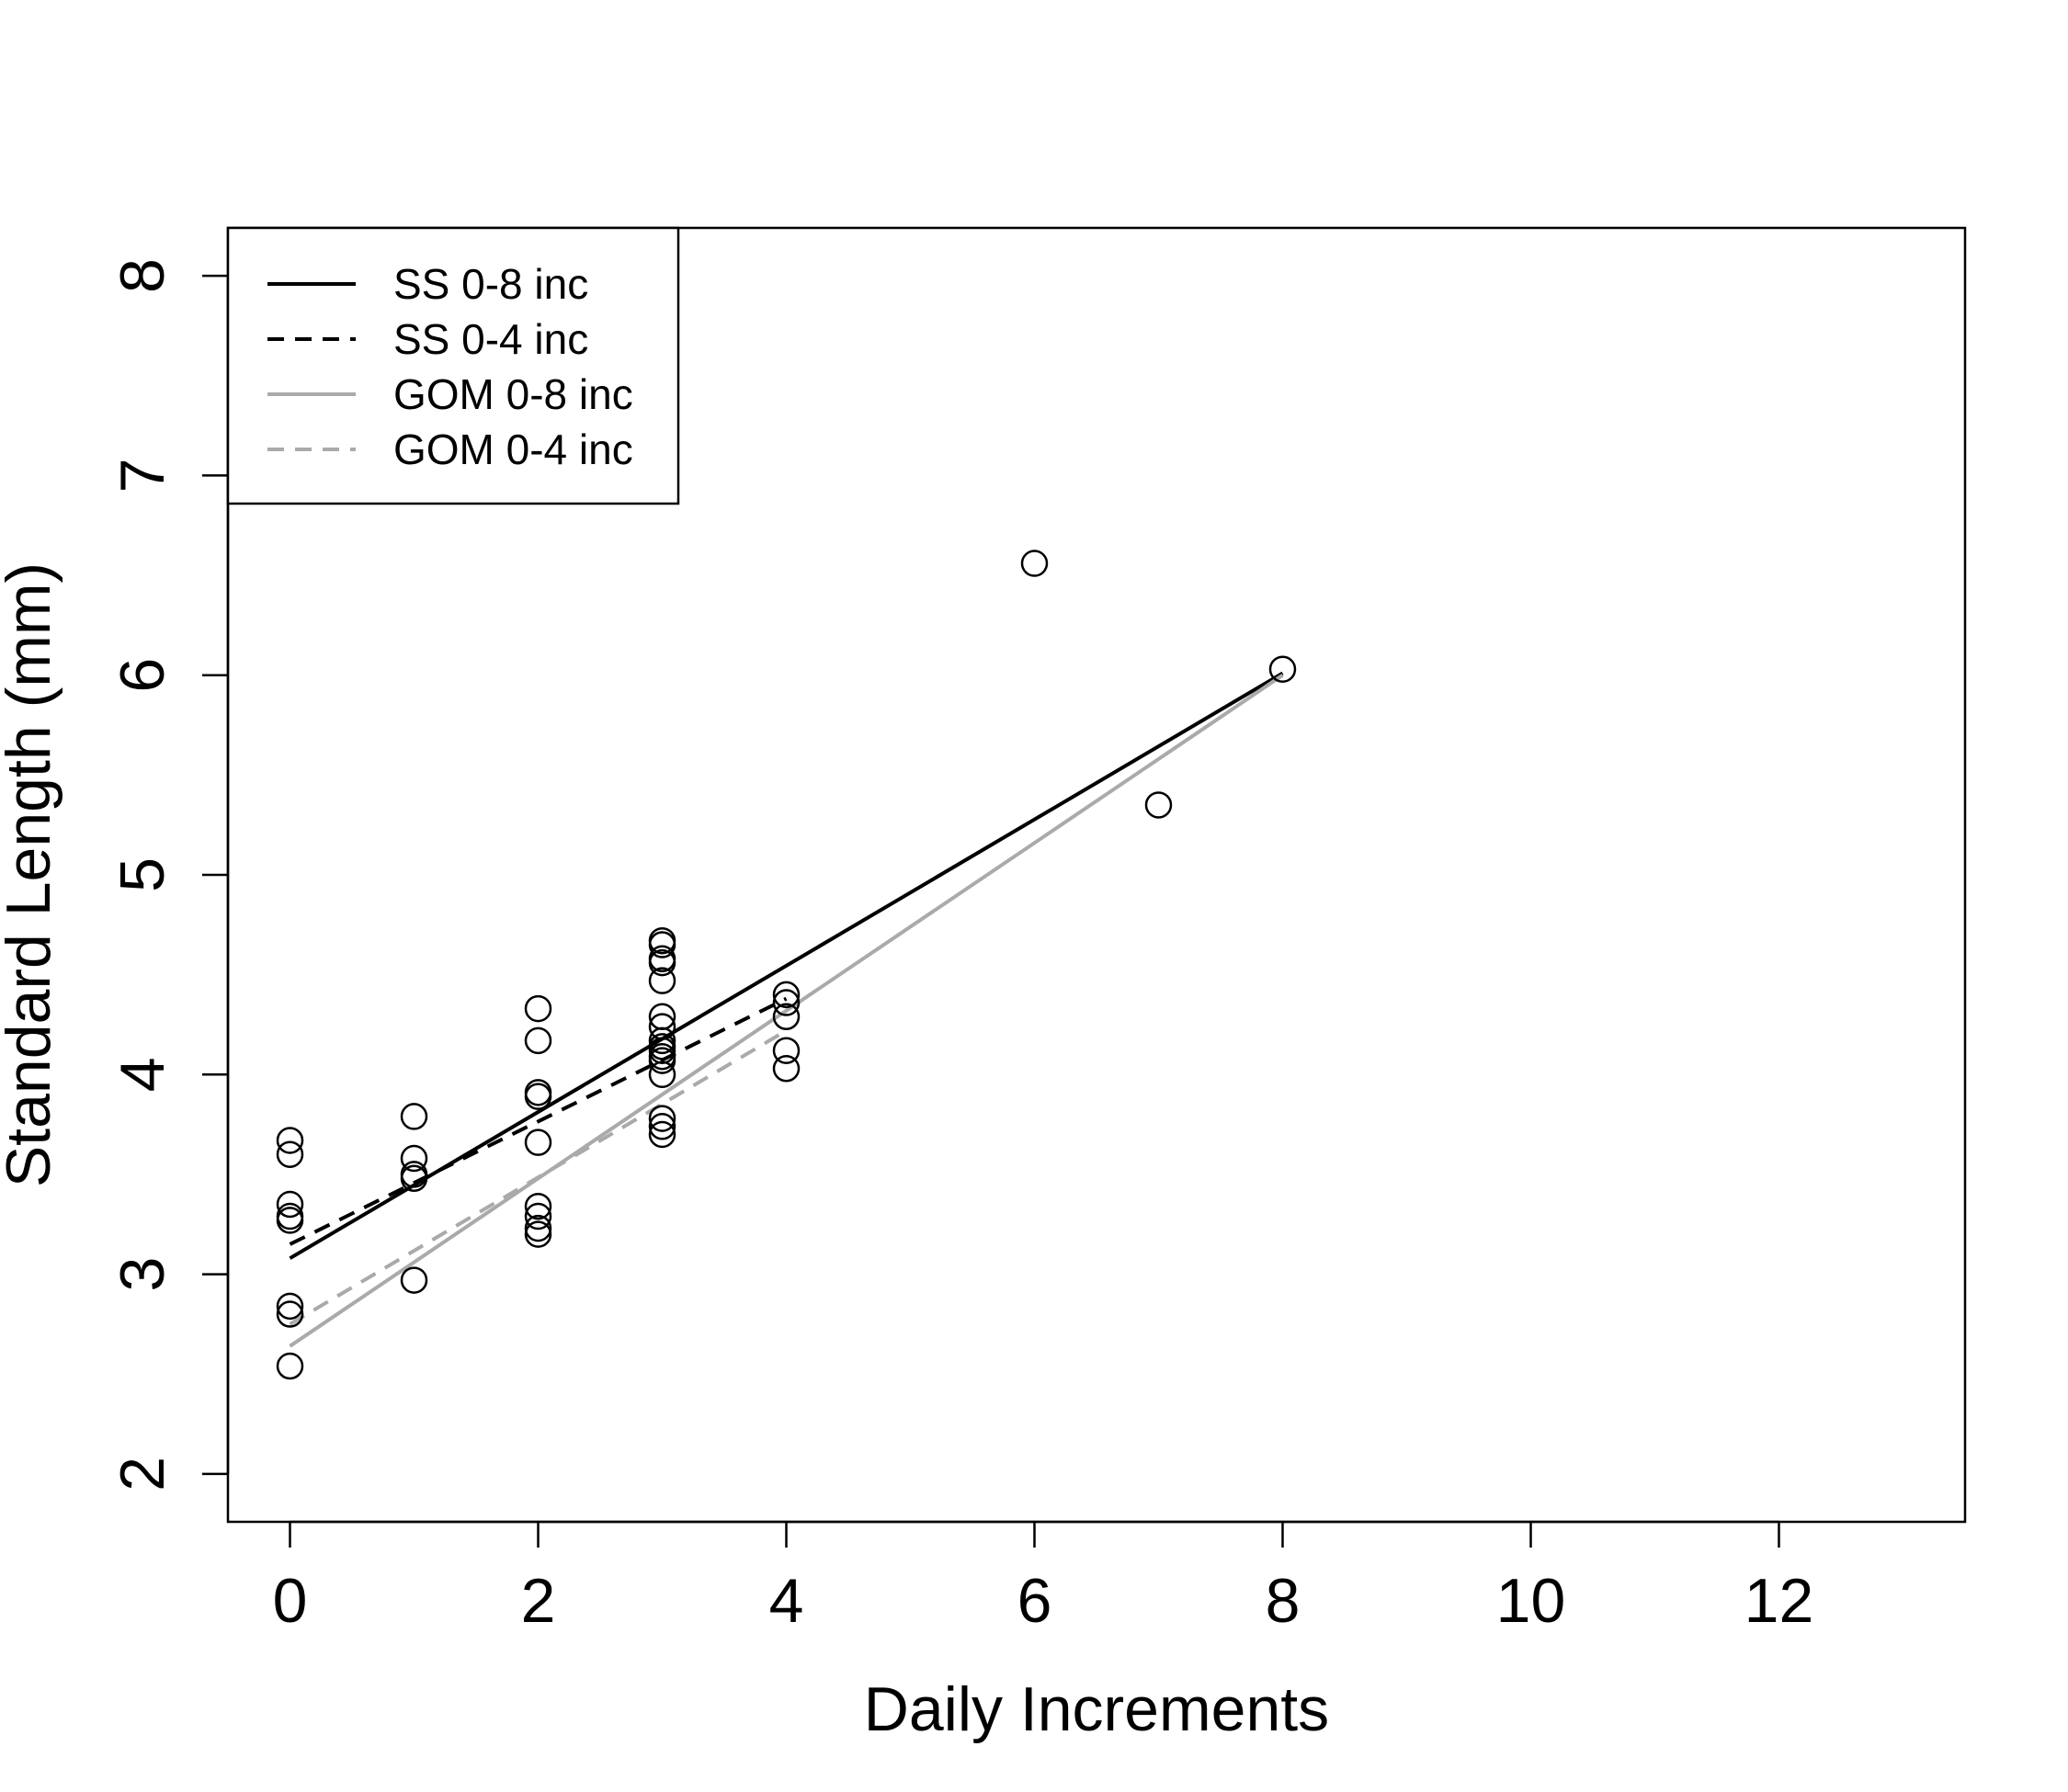 This screenshot has width=2068, height=1792. What do you see at coordinates (1779, 1601) in the screenshot?
I see `x-tick-label: 12` at bounding box center [1779, 1601].